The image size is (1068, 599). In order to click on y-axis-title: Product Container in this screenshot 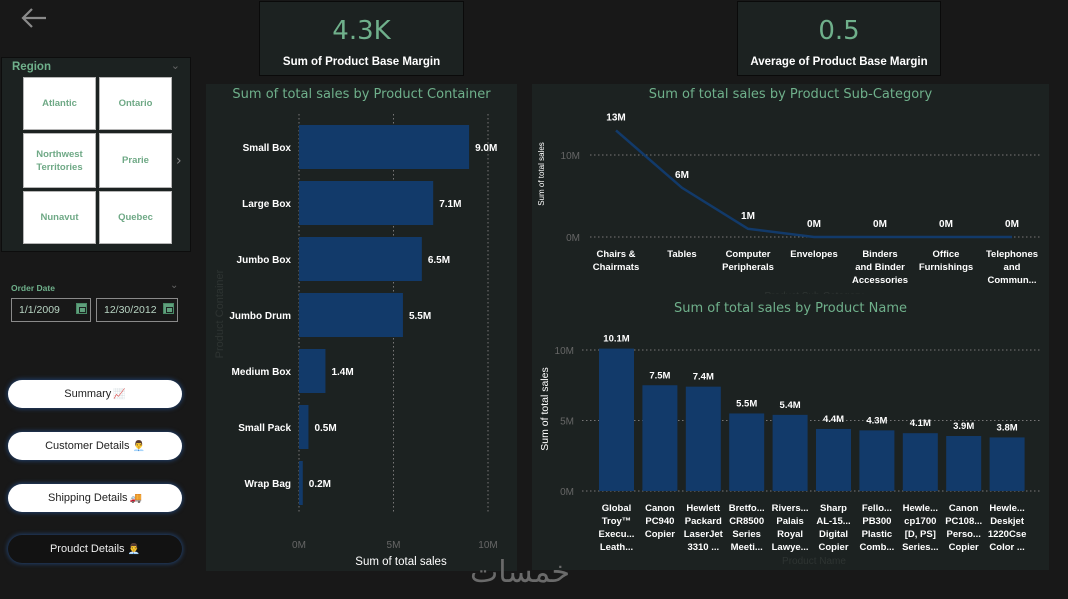, I will do `click(220, 313)`.